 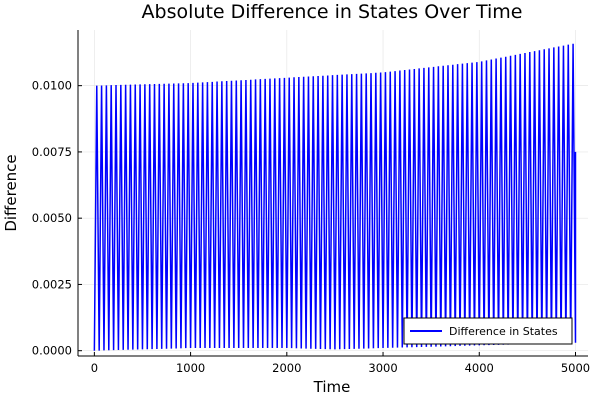 What do you see at coordinates (94, 368) in the screenshot?
I see `x-tick-label: 0` at bounding box center [94, 368].